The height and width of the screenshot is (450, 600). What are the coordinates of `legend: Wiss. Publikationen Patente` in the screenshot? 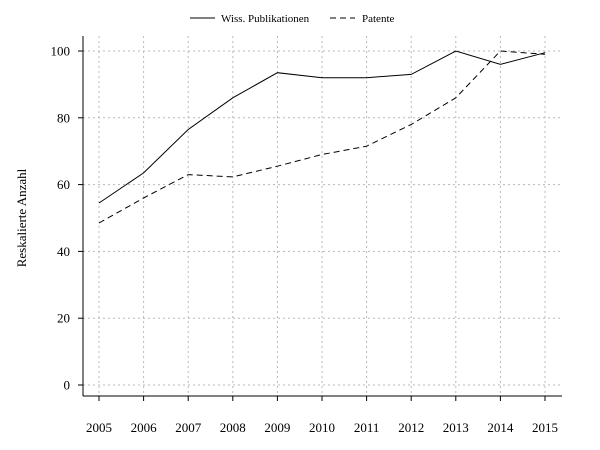 It's located at (292, 19).